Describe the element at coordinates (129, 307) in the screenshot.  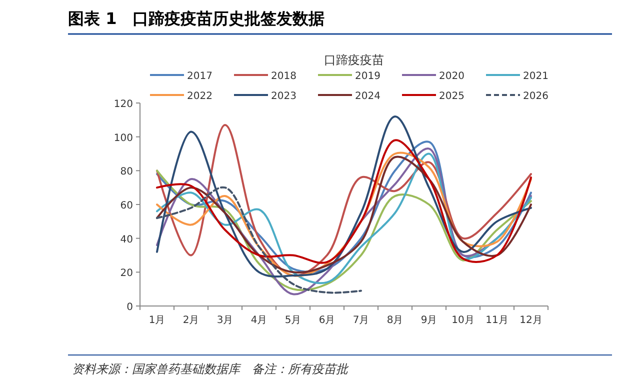
I see `y-tick-label: 0` at that location.